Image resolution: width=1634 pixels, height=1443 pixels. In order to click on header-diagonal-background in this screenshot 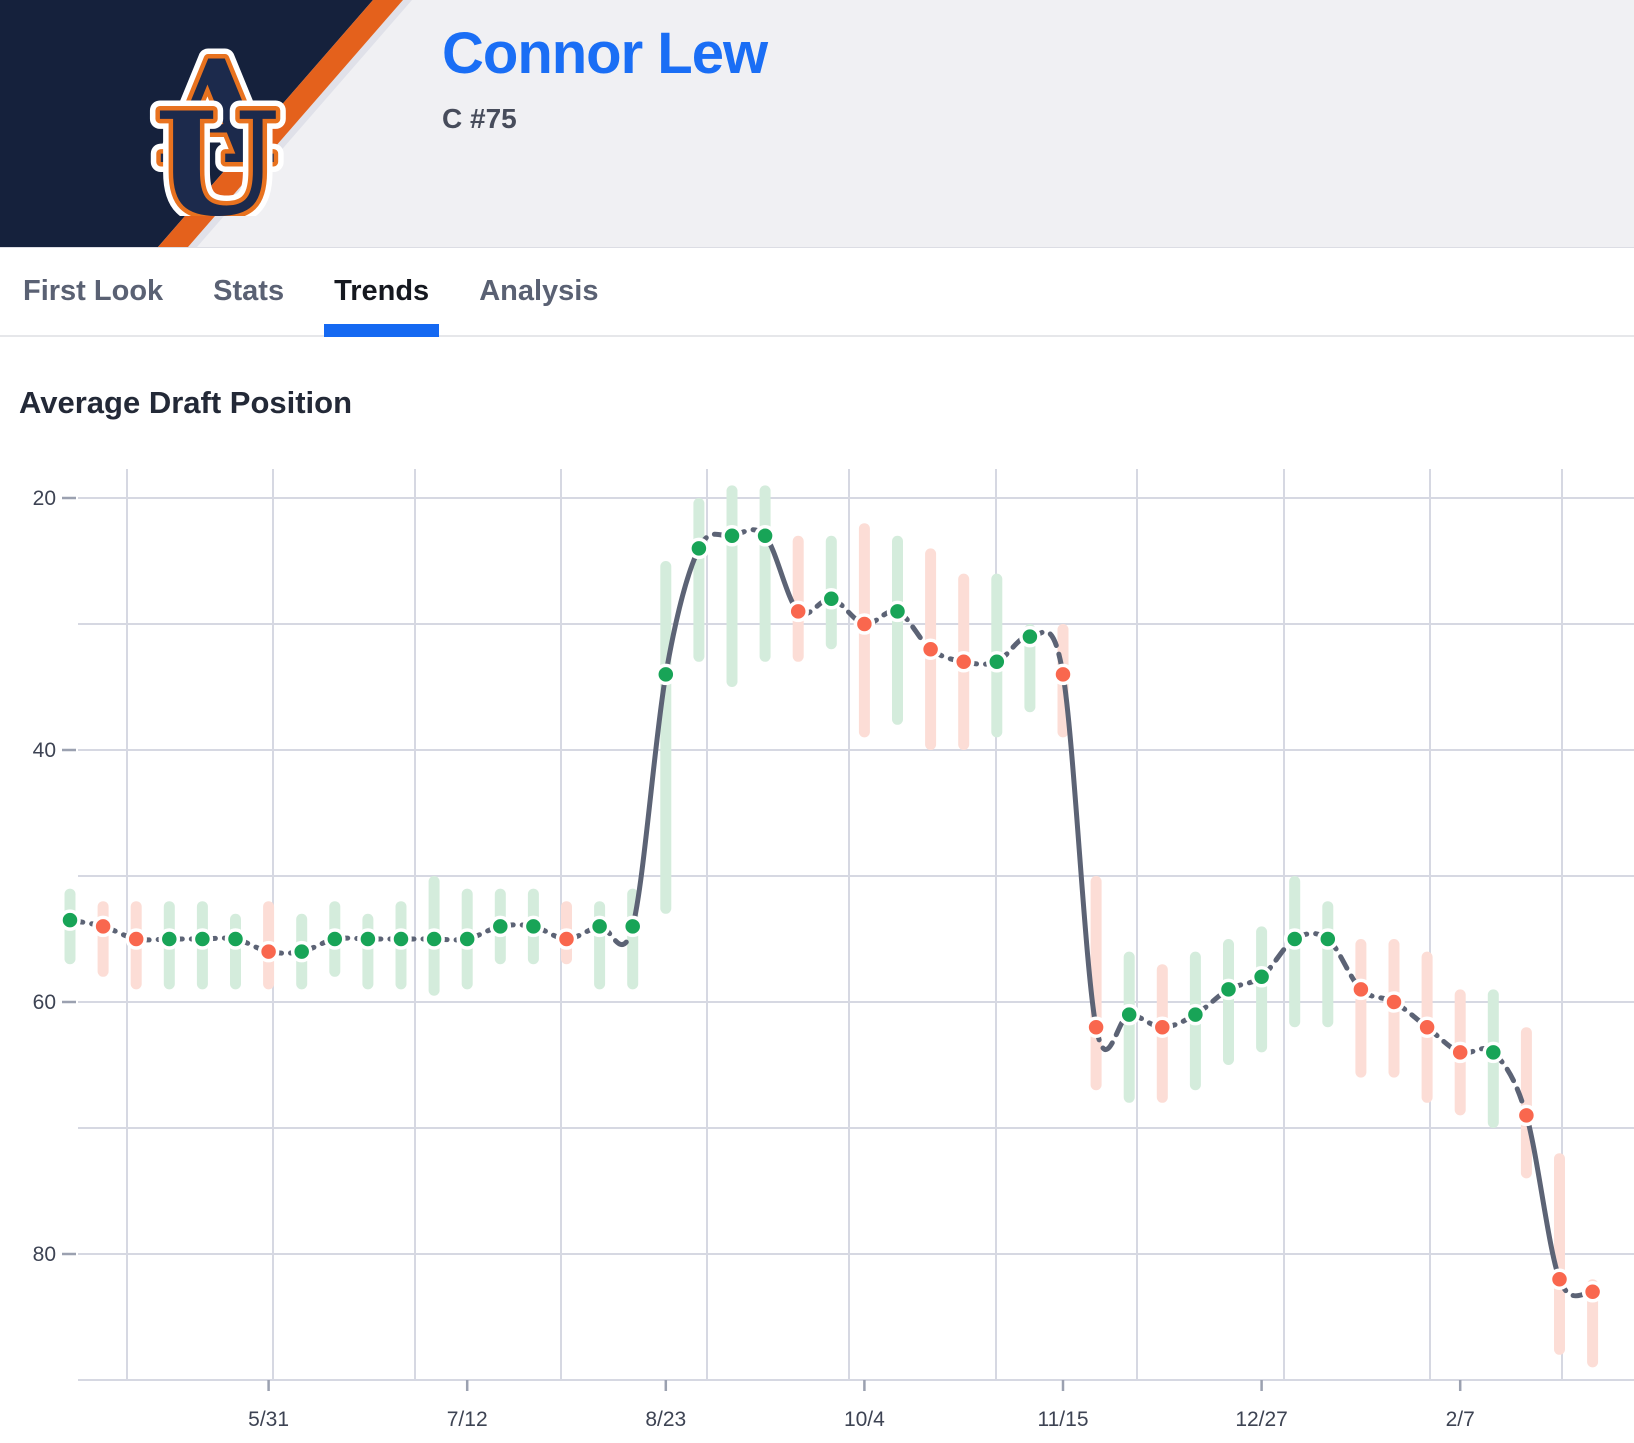, I will do `click(206, 123)`.